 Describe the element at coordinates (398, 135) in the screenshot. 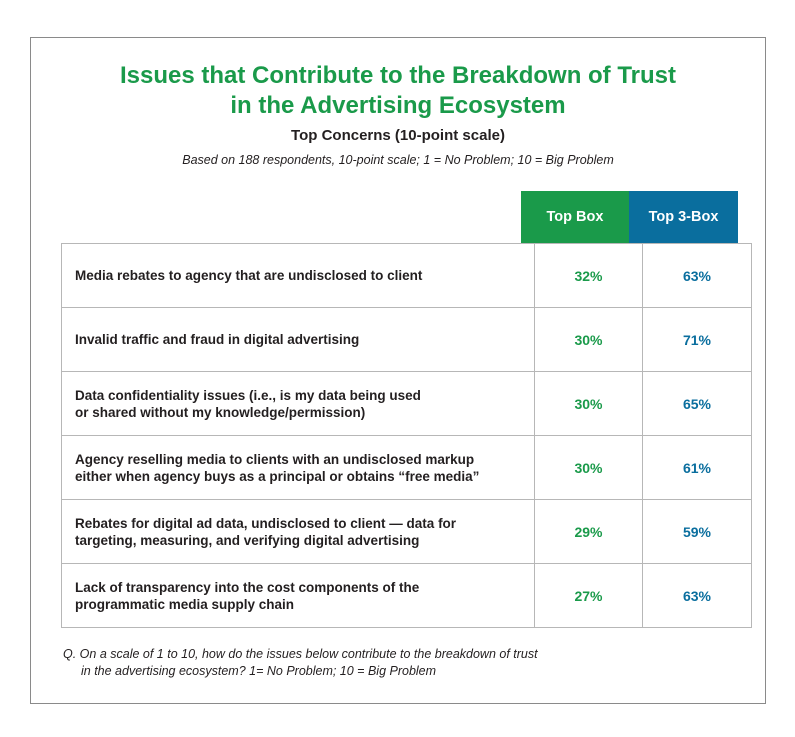

I see `chart-subtitle: Top Concerns (10-point scale)` at that location.